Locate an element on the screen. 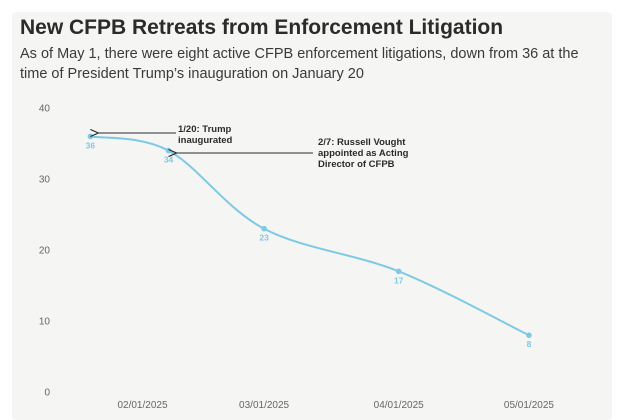 The image size is (624, 420). y-axis: 0 10 20 30 40 is located at coordinates (45, 251).